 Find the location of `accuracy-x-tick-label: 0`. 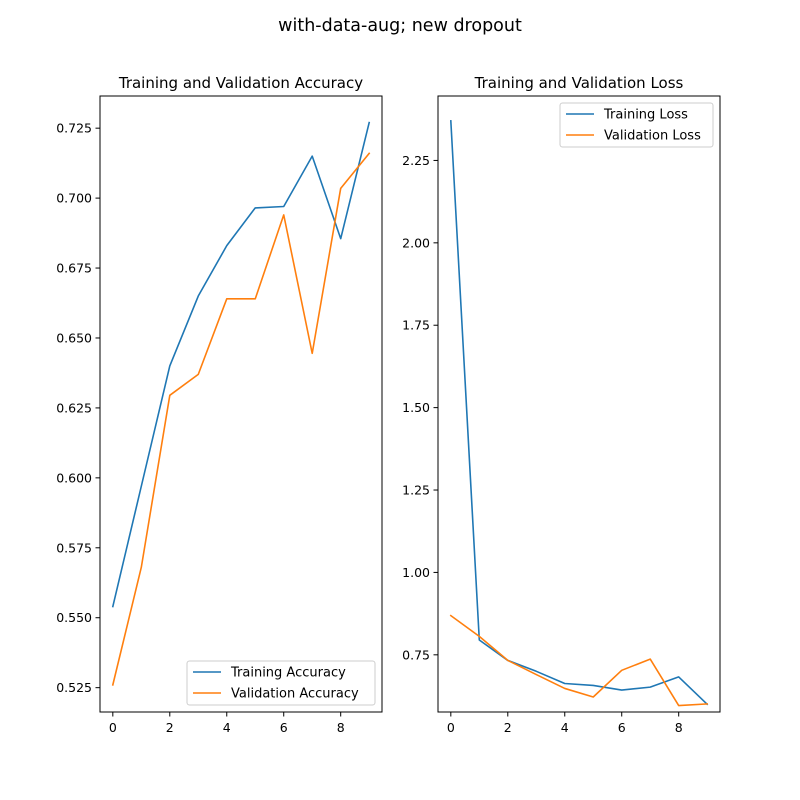

accuracy-x-tick-label: 0 is located at coordinates (113, 727).